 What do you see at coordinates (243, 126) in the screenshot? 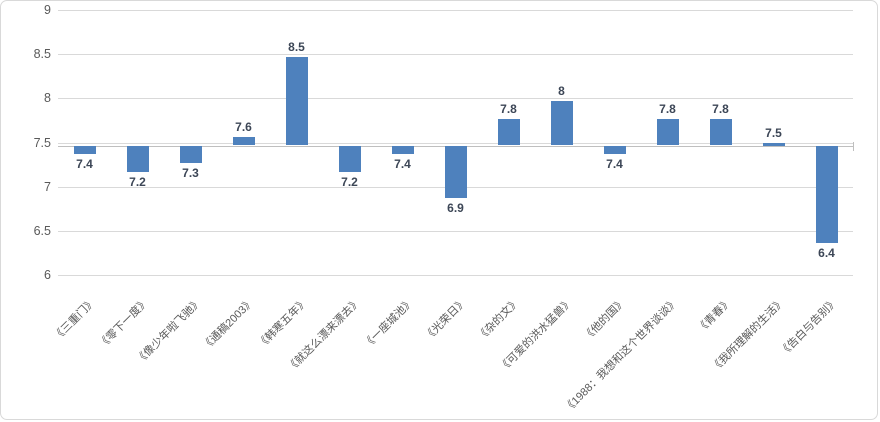
I see `bar-value-label: 7.6` at bounding box center [243, 126].